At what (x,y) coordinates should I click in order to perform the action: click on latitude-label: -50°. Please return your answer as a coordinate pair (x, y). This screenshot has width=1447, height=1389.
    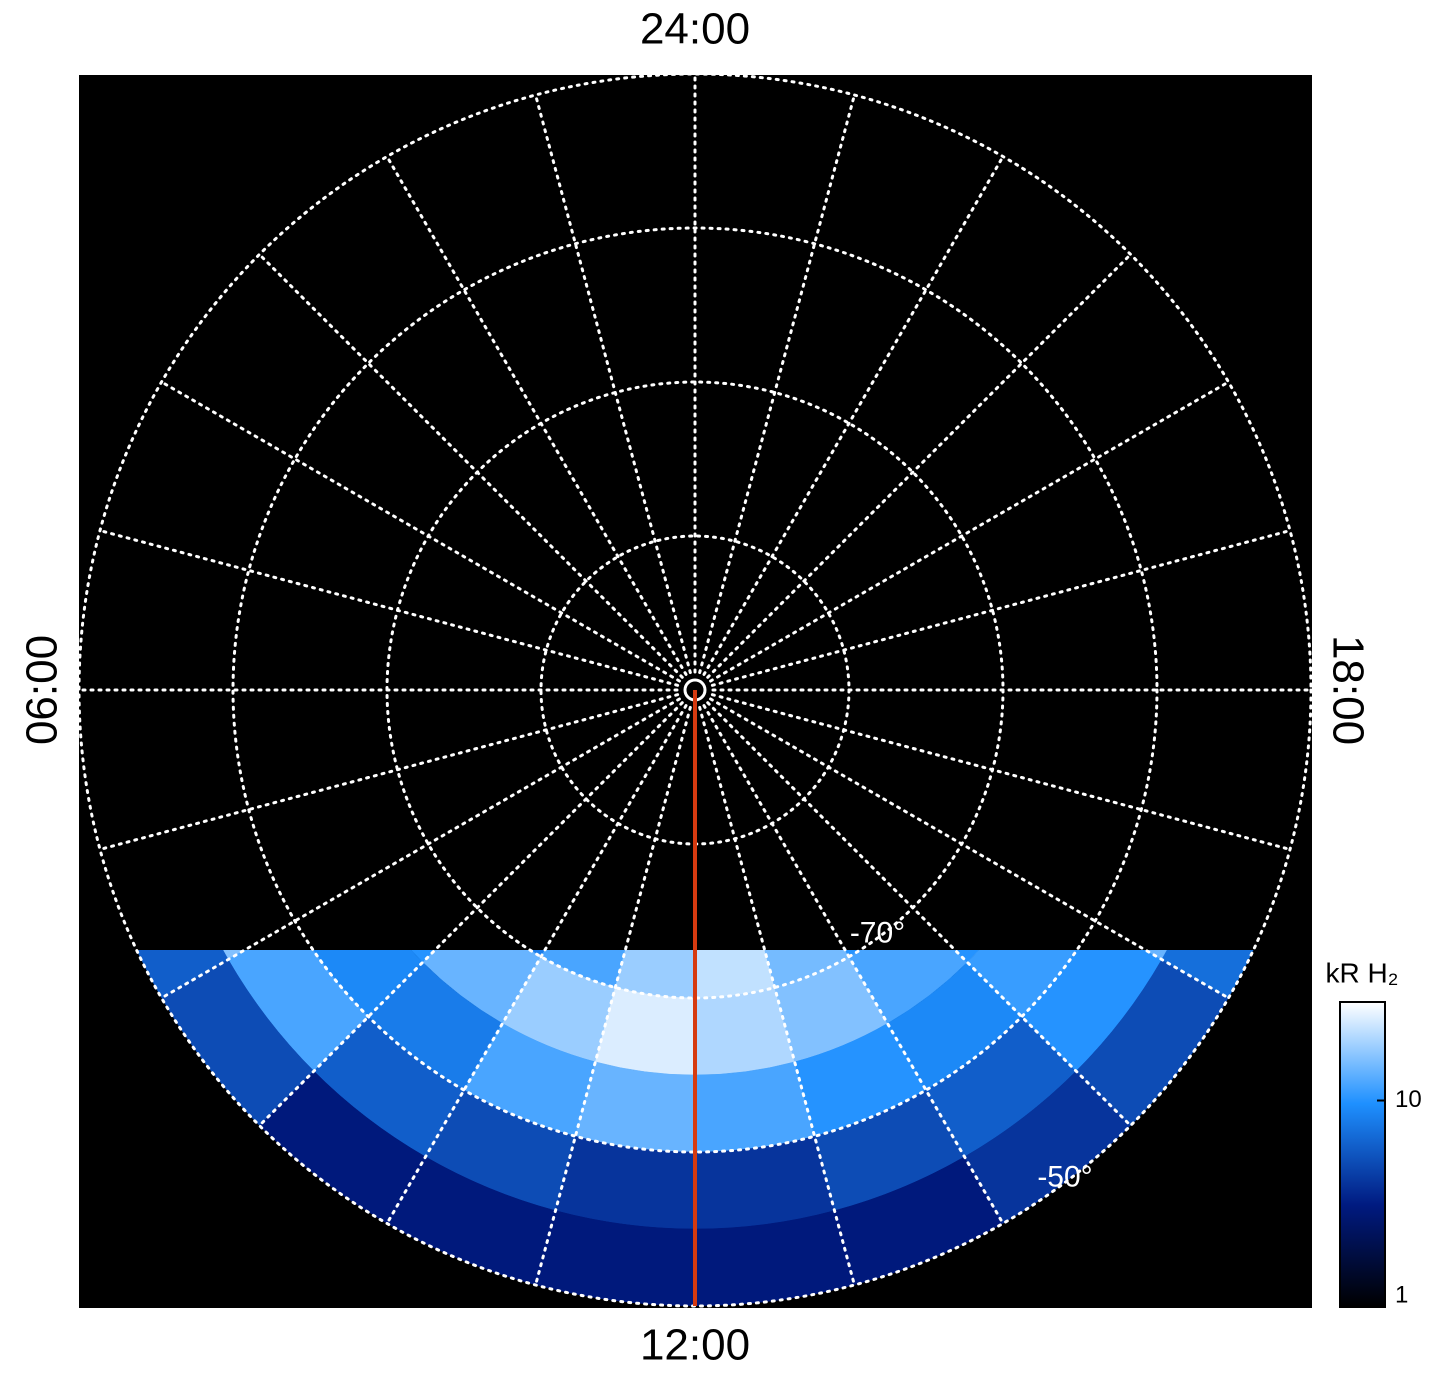
    Looking at the image, I should click on (1064, 1177).